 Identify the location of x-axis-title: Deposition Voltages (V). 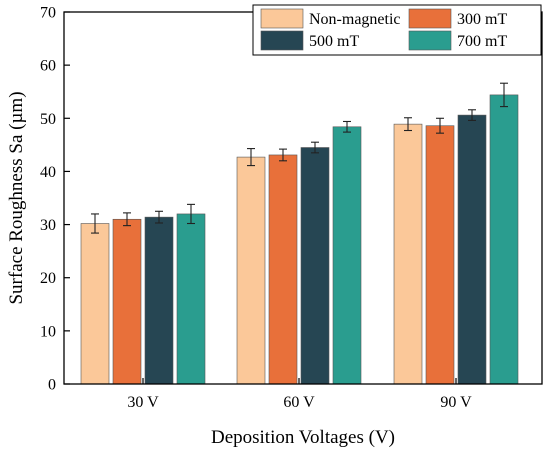
(303, 437).